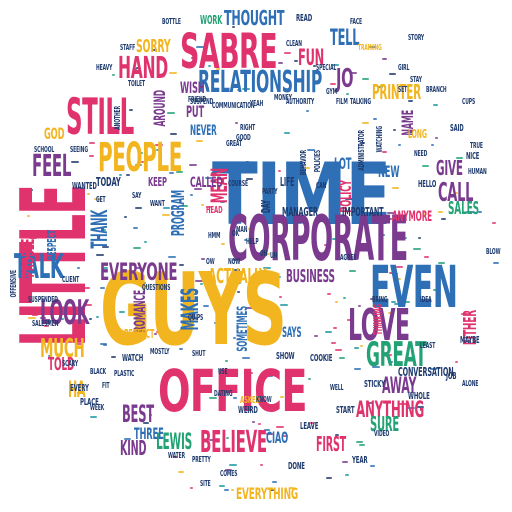 The width and height of the screenshot is (512, 512). What do you see at coordinates (248, 410) in the screenshot?
I see `word-weird: WEIRD` at bounding box center [248, 410].